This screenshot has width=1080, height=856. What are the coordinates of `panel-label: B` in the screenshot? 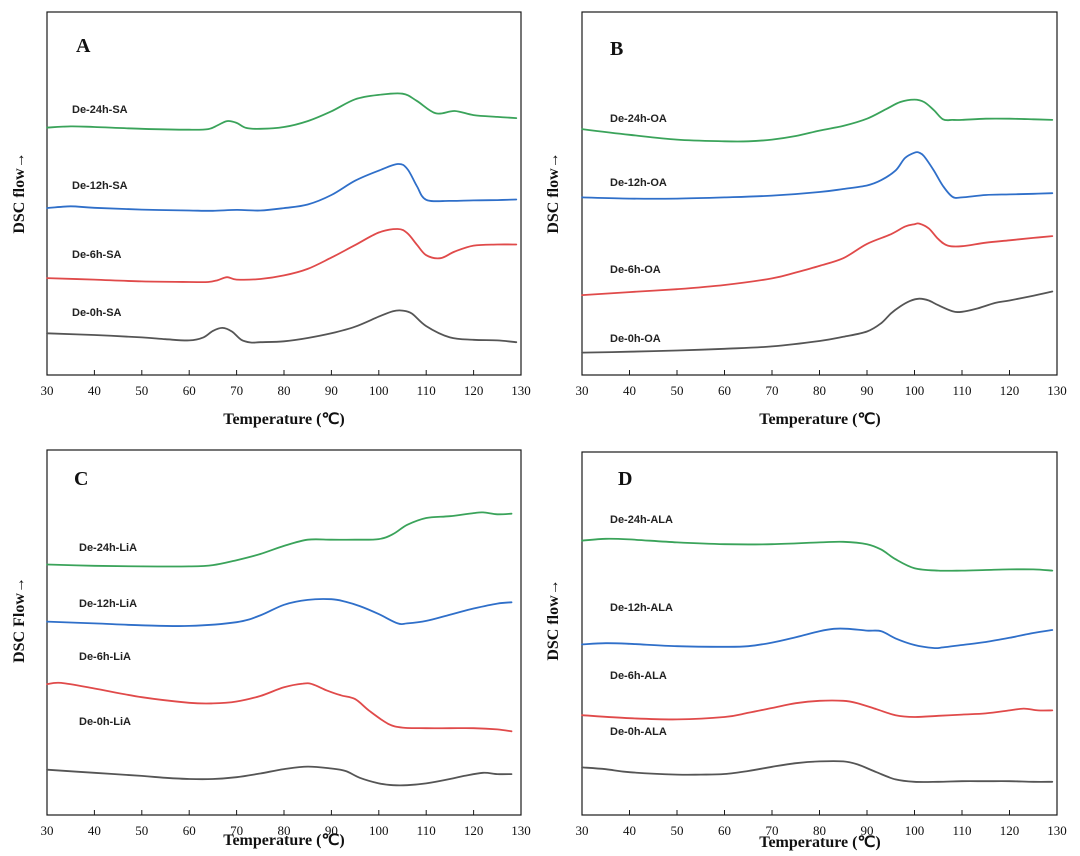 It's located at (616, 49).